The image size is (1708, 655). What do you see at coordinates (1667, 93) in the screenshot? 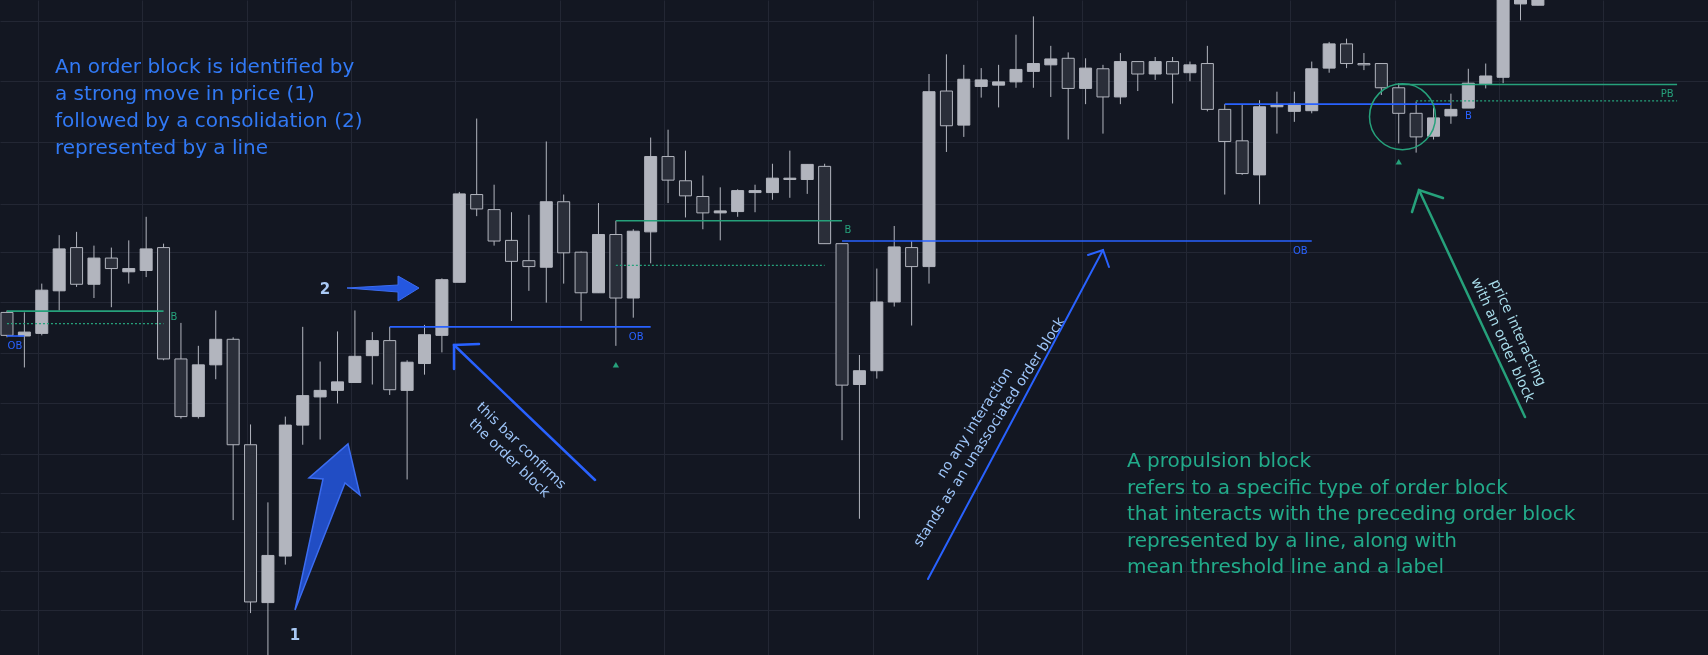
I see `series-label: PB` at bounding box center [1667, 93].